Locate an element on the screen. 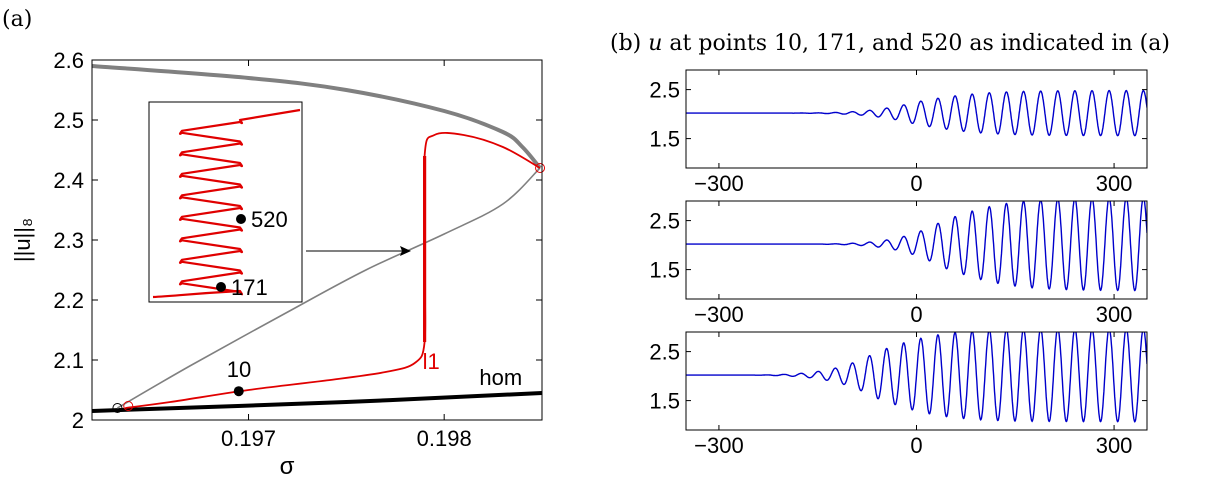  inset-point-label-520: 520 is located at coordinates (269, 219).